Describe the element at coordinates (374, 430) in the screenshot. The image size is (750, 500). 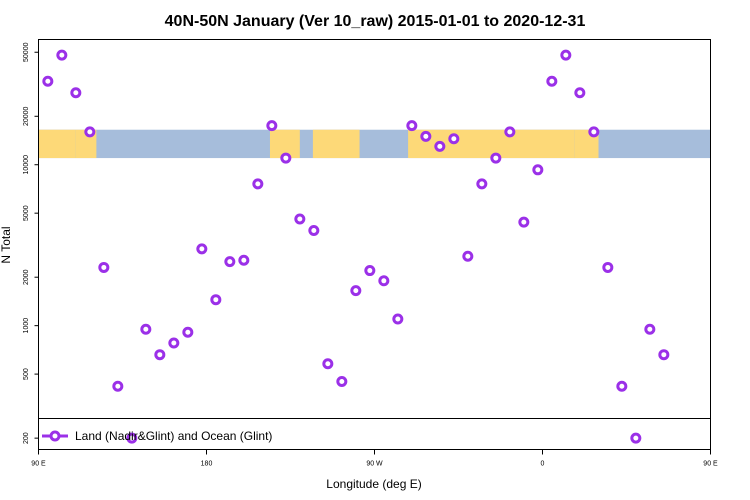
I see `legend: Land (Nadir&Glint) and Ocean (Glint)` at that location.